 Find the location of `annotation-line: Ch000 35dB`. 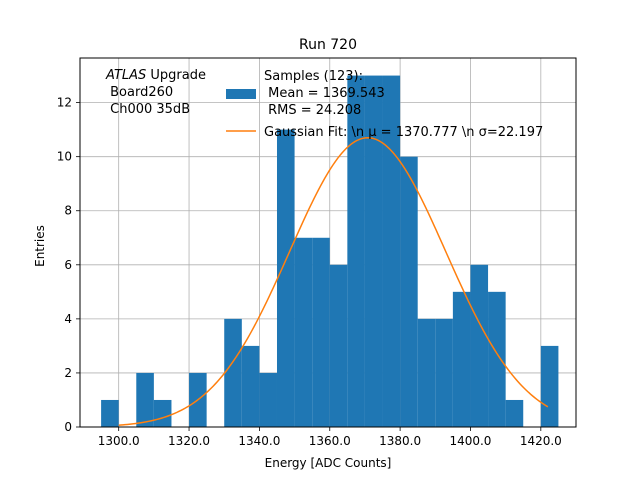

annotation-line: Ch000 35dB is located at coordinates (148, 109).